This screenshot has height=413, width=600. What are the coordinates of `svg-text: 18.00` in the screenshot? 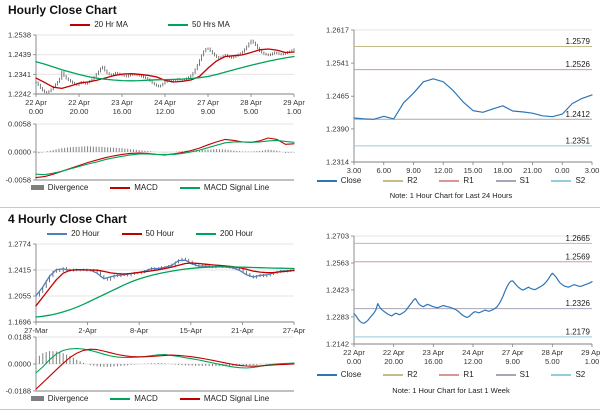 It's located at (502, 170).